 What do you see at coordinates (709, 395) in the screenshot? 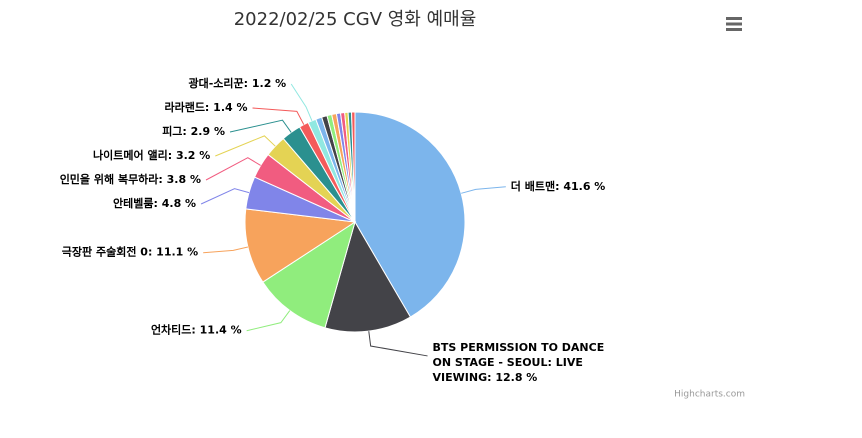
I see `credits: Highcharts.com` at bounding box center [709, 395].